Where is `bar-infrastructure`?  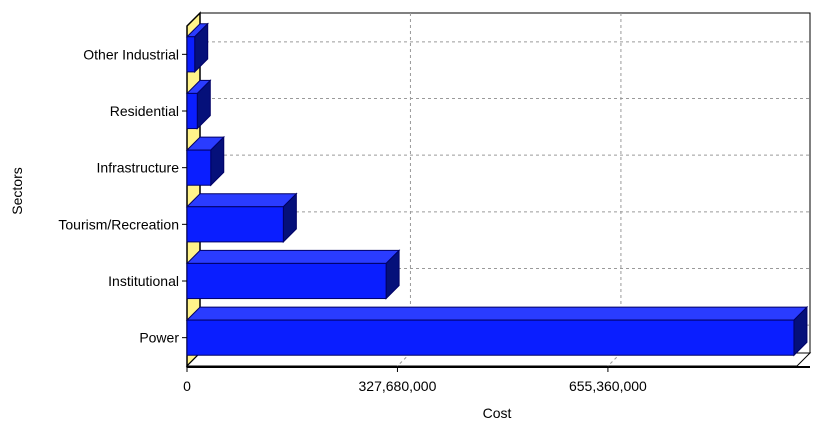 bar-infrastructure is located at coordinates (205, 161).